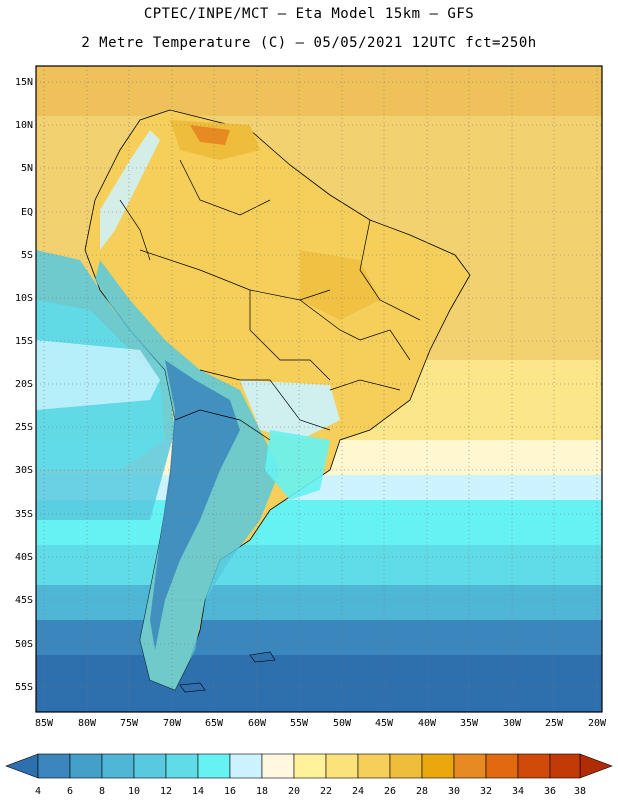 The width and height of the screenshot is (618, 800). I want to click on lon-label: 75W, so click(129, 723).